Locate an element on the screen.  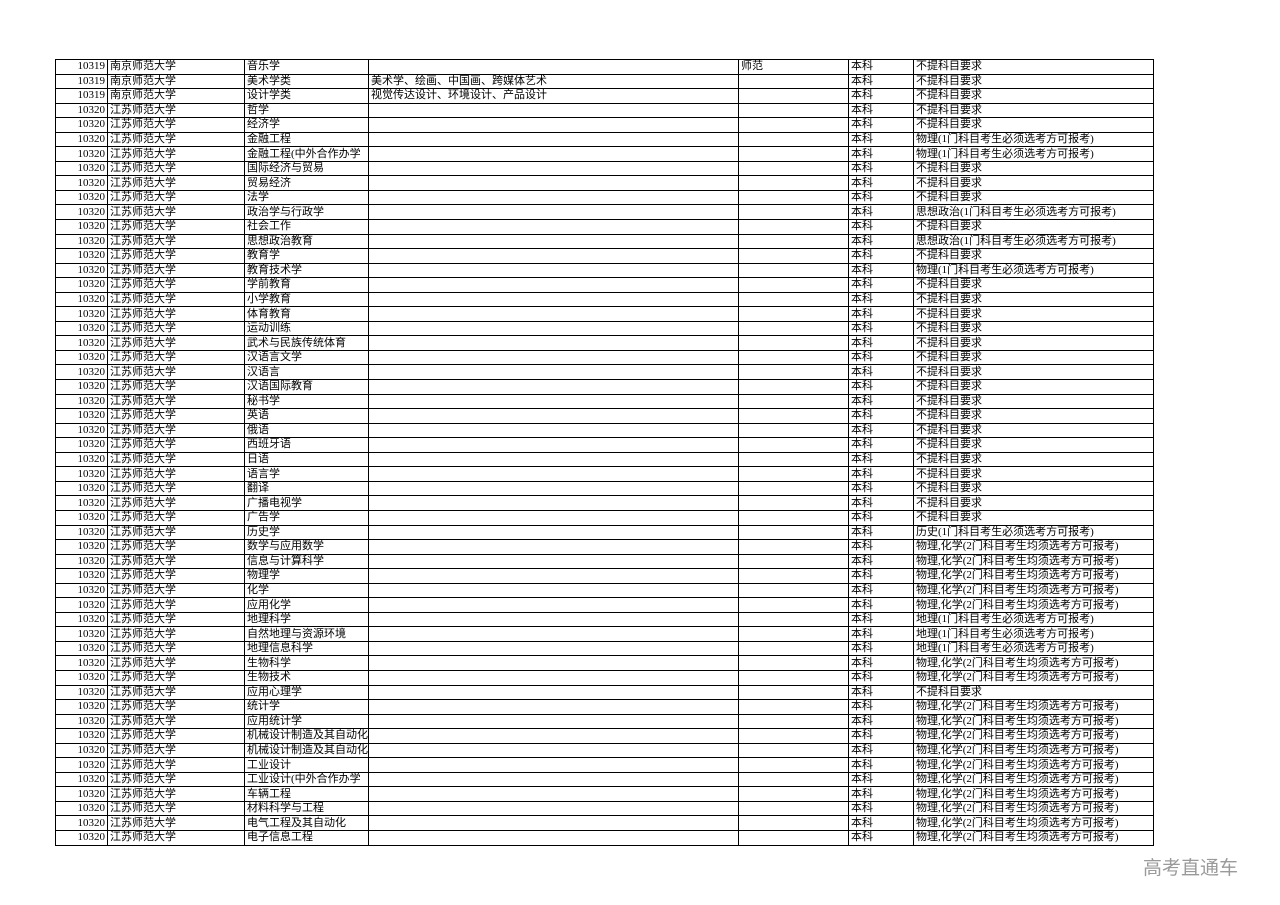
table-row: 10320 江苏师范大学 广告学 本科 不提科目要求 is located at coordinates (604, 517).